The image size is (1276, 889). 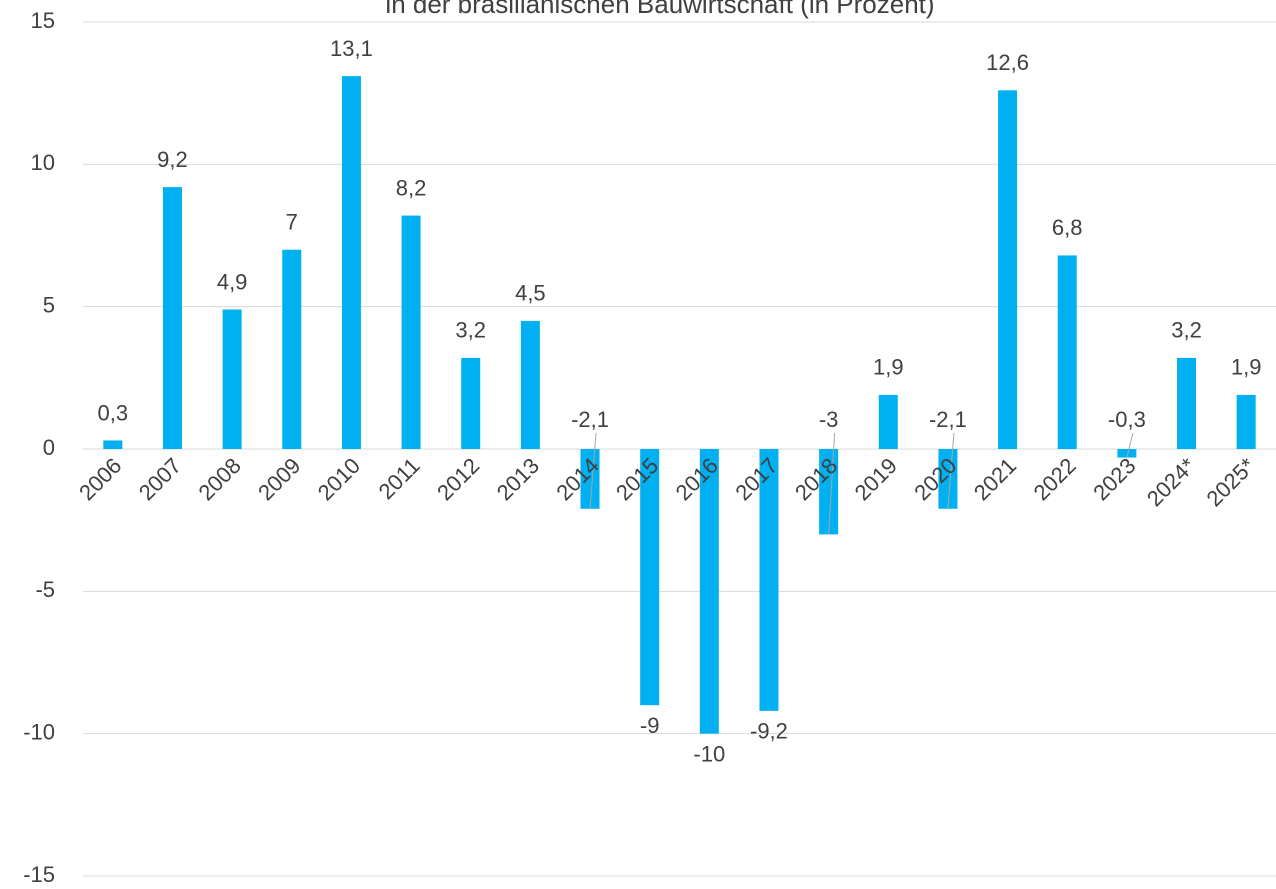 What do you see at coordinates (43, 162) in the screenshot?
I see `y-tick-label: 10` at bounding box center [43, 162].